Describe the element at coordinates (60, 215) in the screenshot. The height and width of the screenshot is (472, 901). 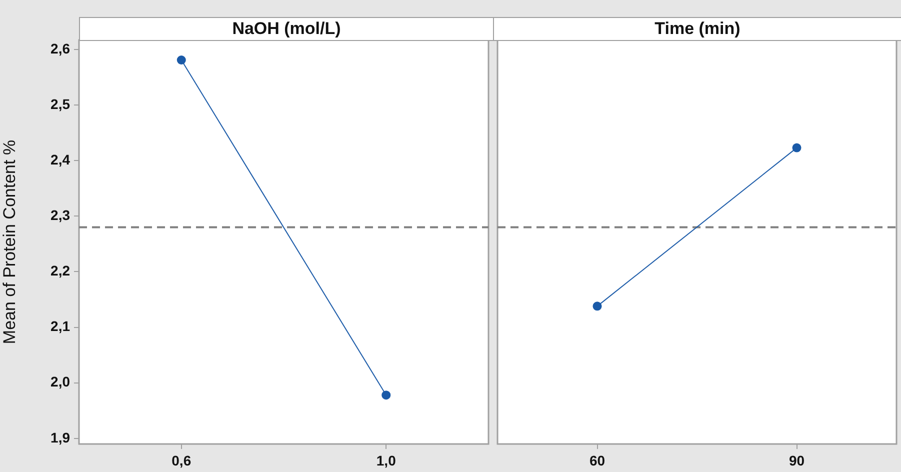
I see `y-tick-label: 2,3` at that location.